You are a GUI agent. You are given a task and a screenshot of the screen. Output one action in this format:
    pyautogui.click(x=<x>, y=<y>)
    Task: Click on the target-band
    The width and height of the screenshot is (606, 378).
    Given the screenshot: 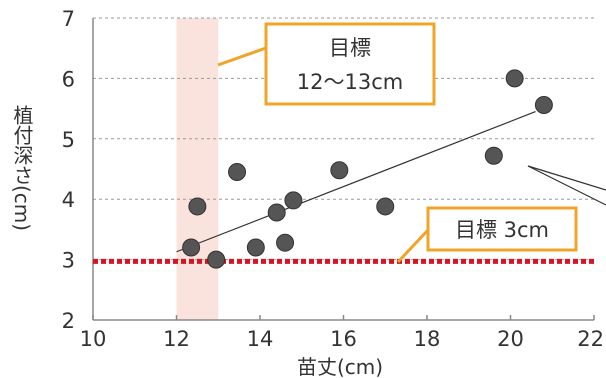 What is the action you would take?
    pyautogui.click(x=197, y=169)
    